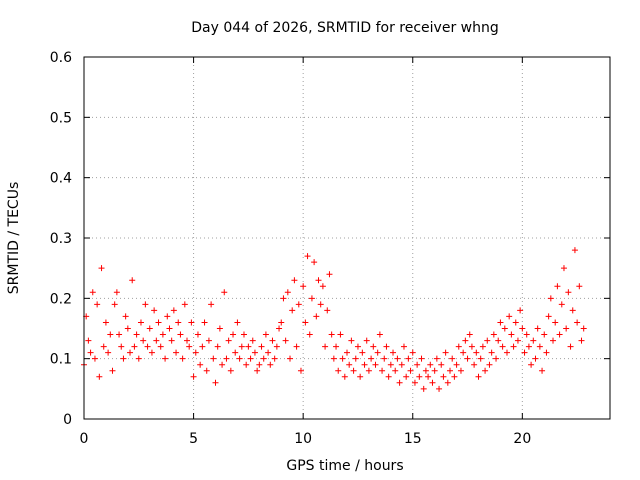 The height and width of the screenshot is (480, 640). I want to click on y-tick-label: 0.4, so click(61, 179).